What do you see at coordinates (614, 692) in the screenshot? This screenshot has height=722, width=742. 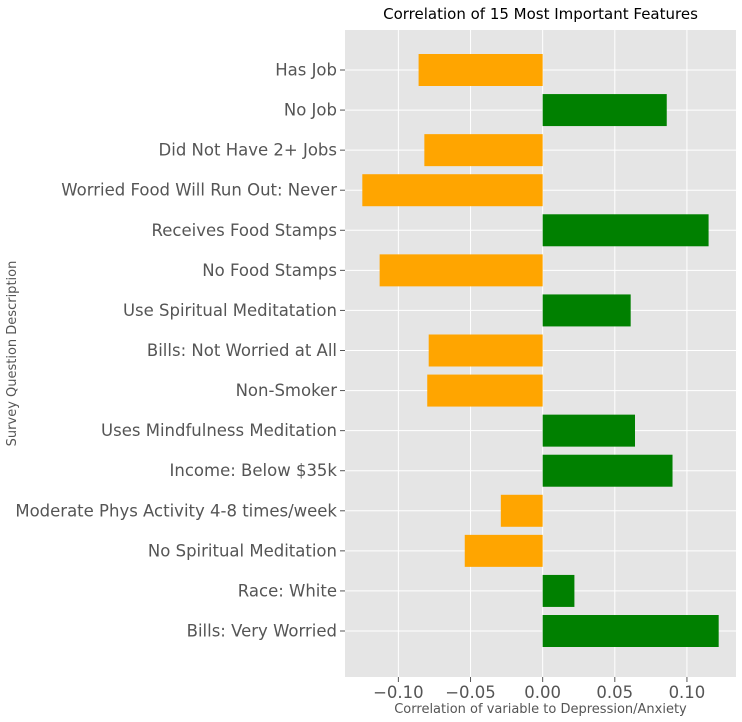 I see `x-tick-label: 0.05` at bounding box center [614, 692].